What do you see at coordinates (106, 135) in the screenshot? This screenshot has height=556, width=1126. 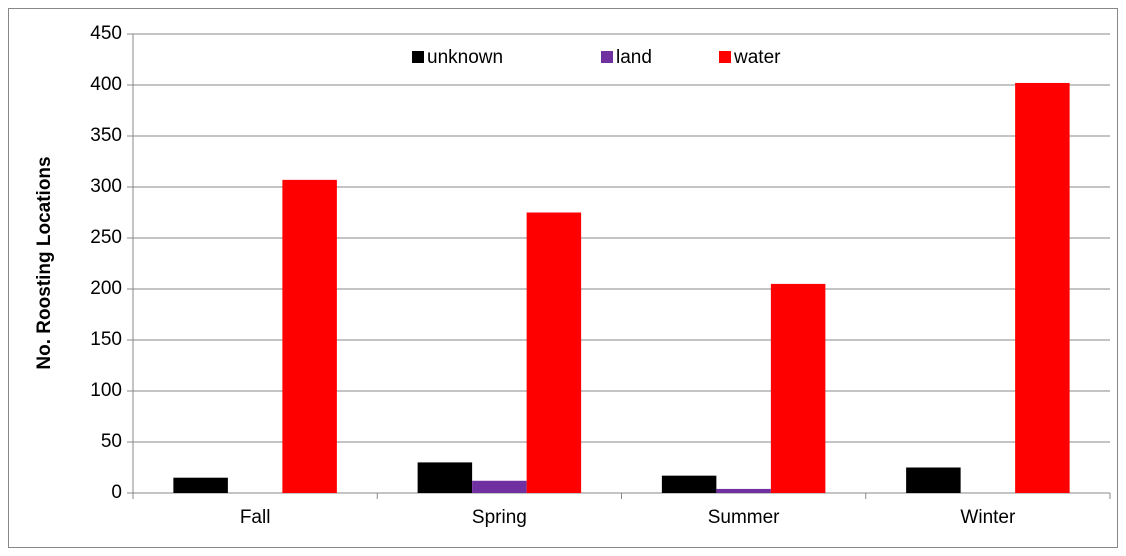 I see `y-tick-label: 350` at bounding box center [106, 135].